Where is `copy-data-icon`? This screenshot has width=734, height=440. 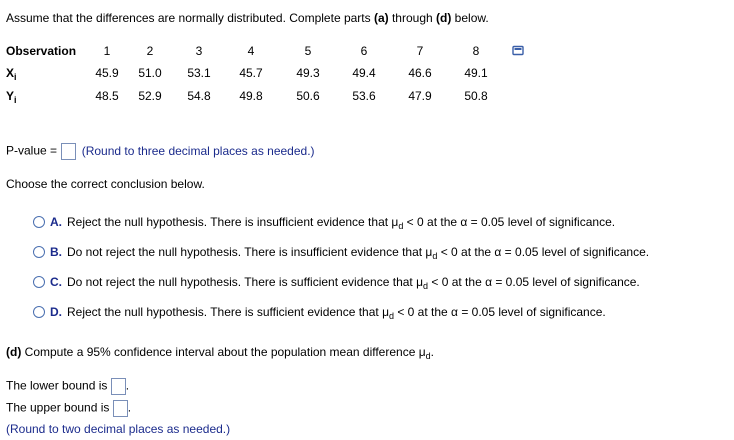 copy-data-icon is located at coordinates (518, 52).